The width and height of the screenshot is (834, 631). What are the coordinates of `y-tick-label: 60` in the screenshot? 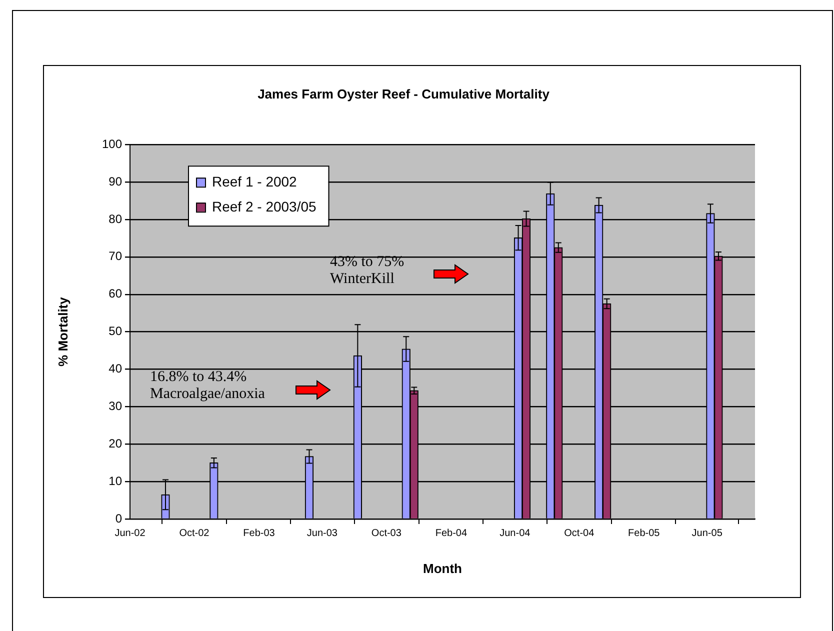 It's located at (115, 293).